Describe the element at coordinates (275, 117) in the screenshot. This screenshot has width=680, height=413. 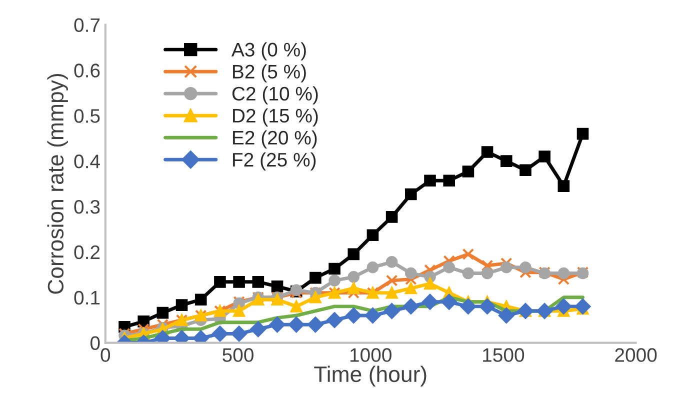
I see `legend-label: D2 (15 %)` at that location.